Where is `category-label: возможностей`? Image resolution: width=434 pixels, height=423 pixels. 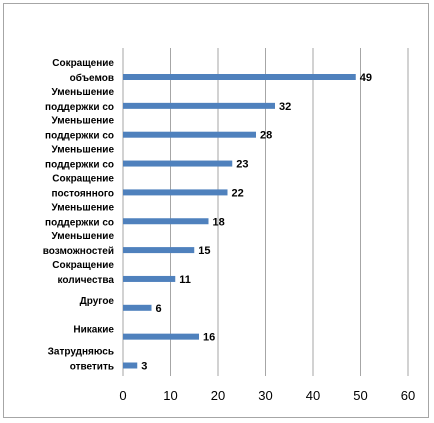 category-label: возможностей is located at coordinates (78, 251).